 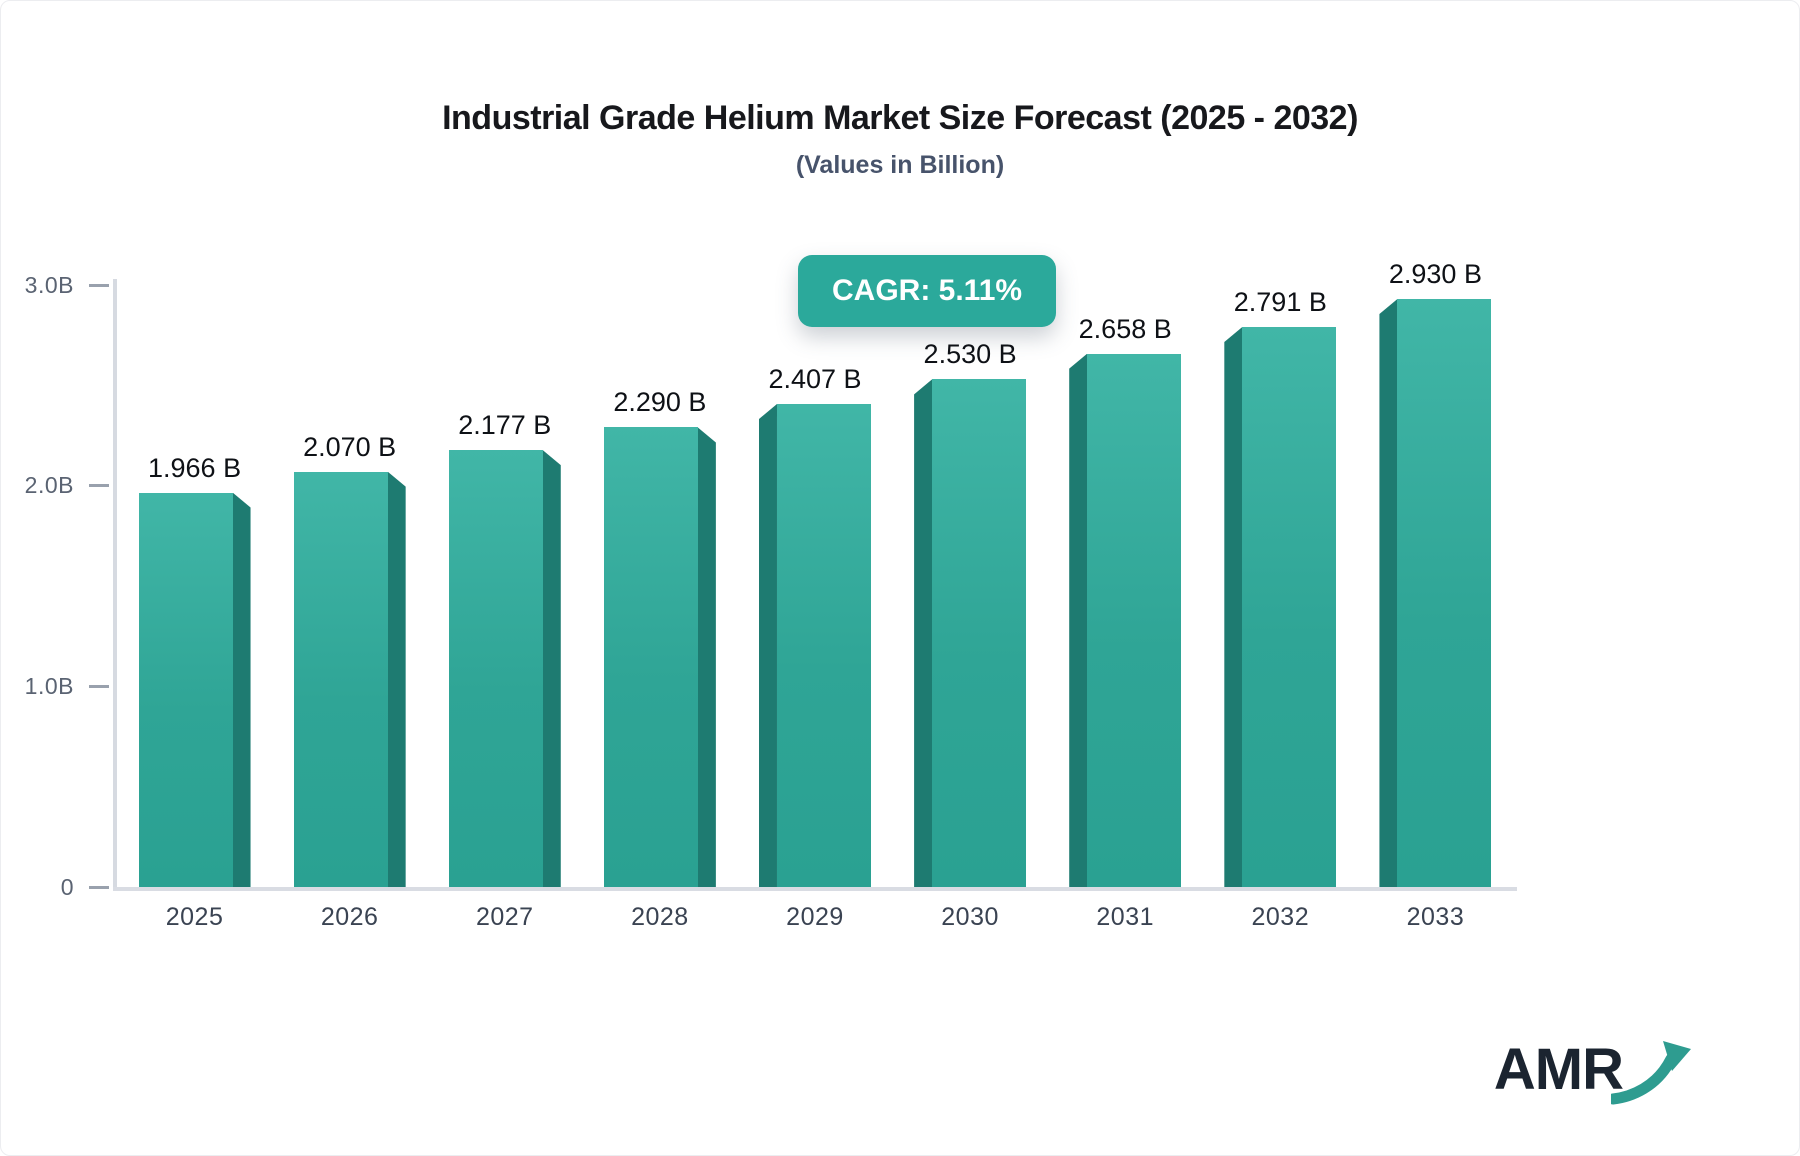 I want to click on bar-2031: 2.658 B, so click(x=1125, y=600).